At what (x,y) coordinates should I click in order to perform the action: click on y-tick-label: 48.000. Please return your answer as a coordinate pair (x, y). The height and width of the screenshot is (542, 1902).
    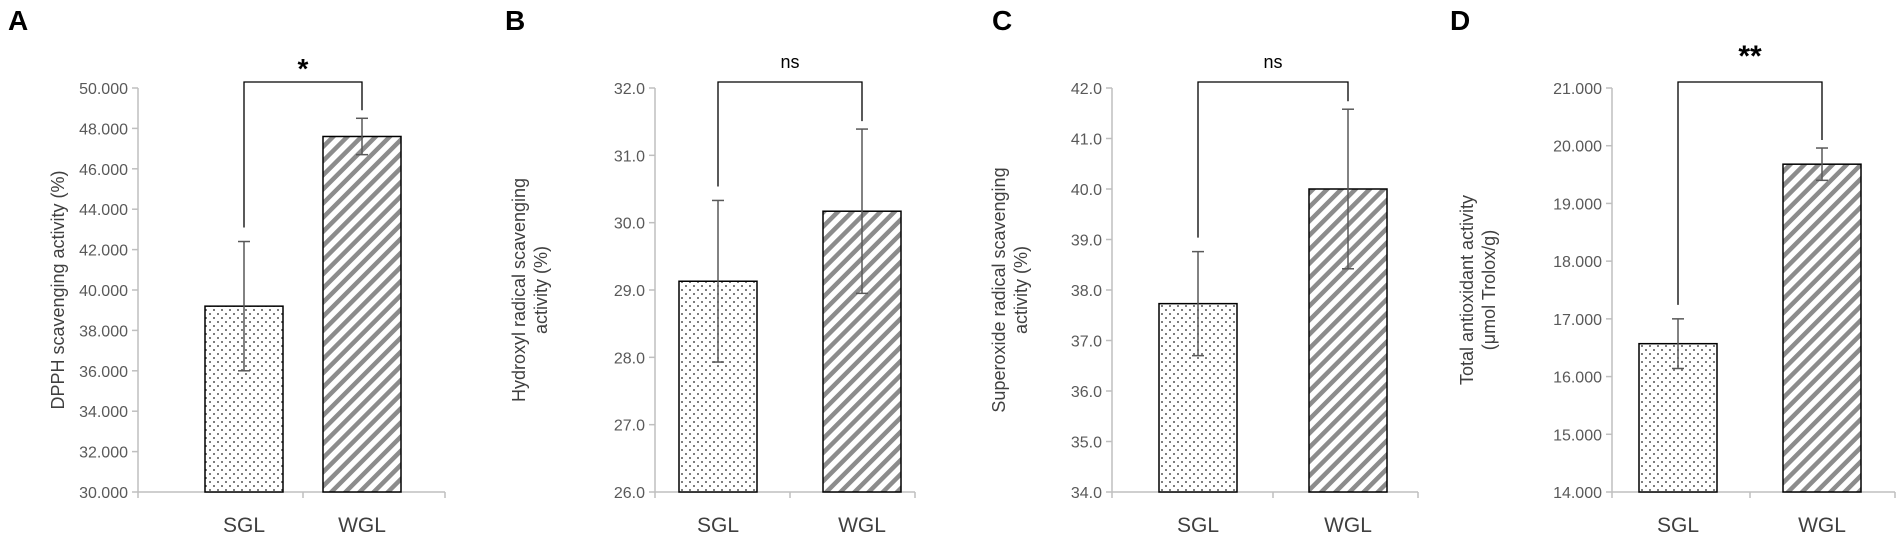
    Looking at the image, I should click on (103, 129).